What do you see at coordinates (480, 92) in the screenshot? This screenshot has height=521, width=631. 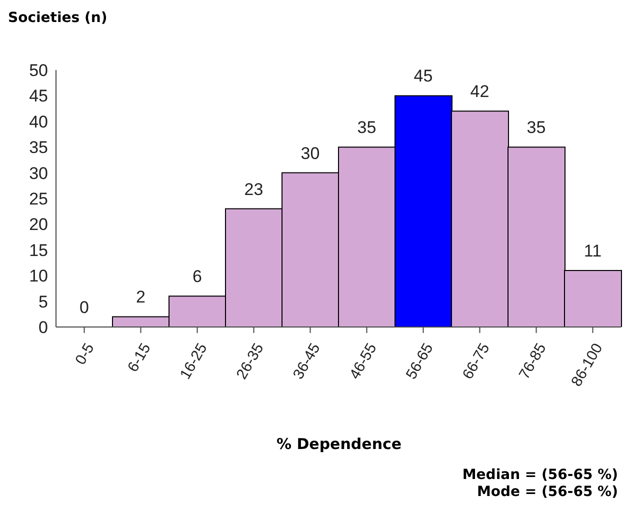 I see `data-label: 42` at bounding box center [480, 92].